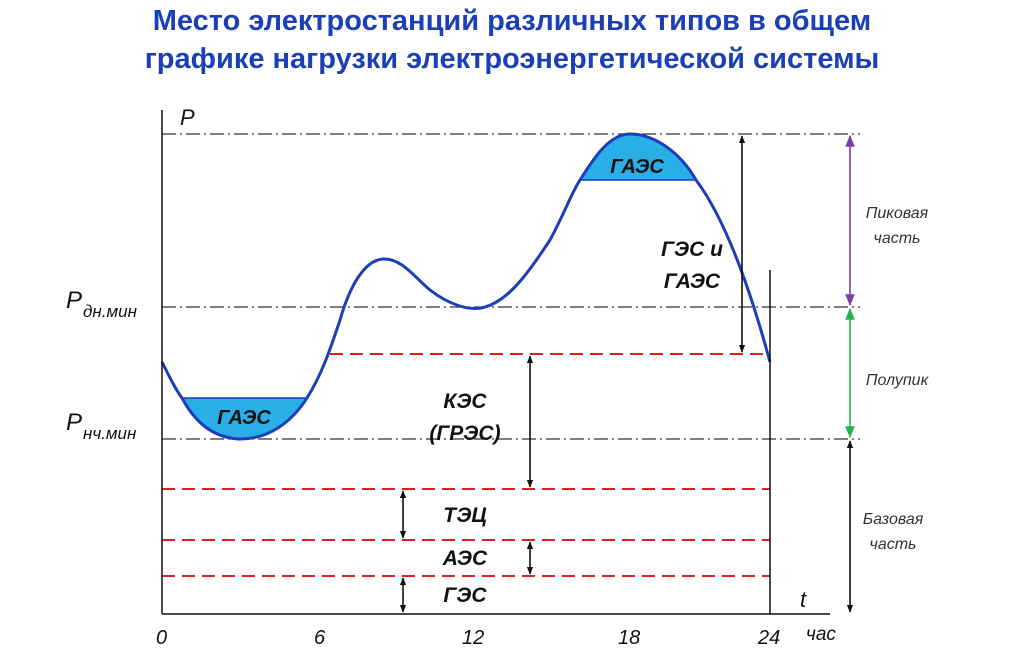  Describe the element at coordinates (244, 418) in the screenshot. I see `gaes-night-label: ГАЭС` at that location.